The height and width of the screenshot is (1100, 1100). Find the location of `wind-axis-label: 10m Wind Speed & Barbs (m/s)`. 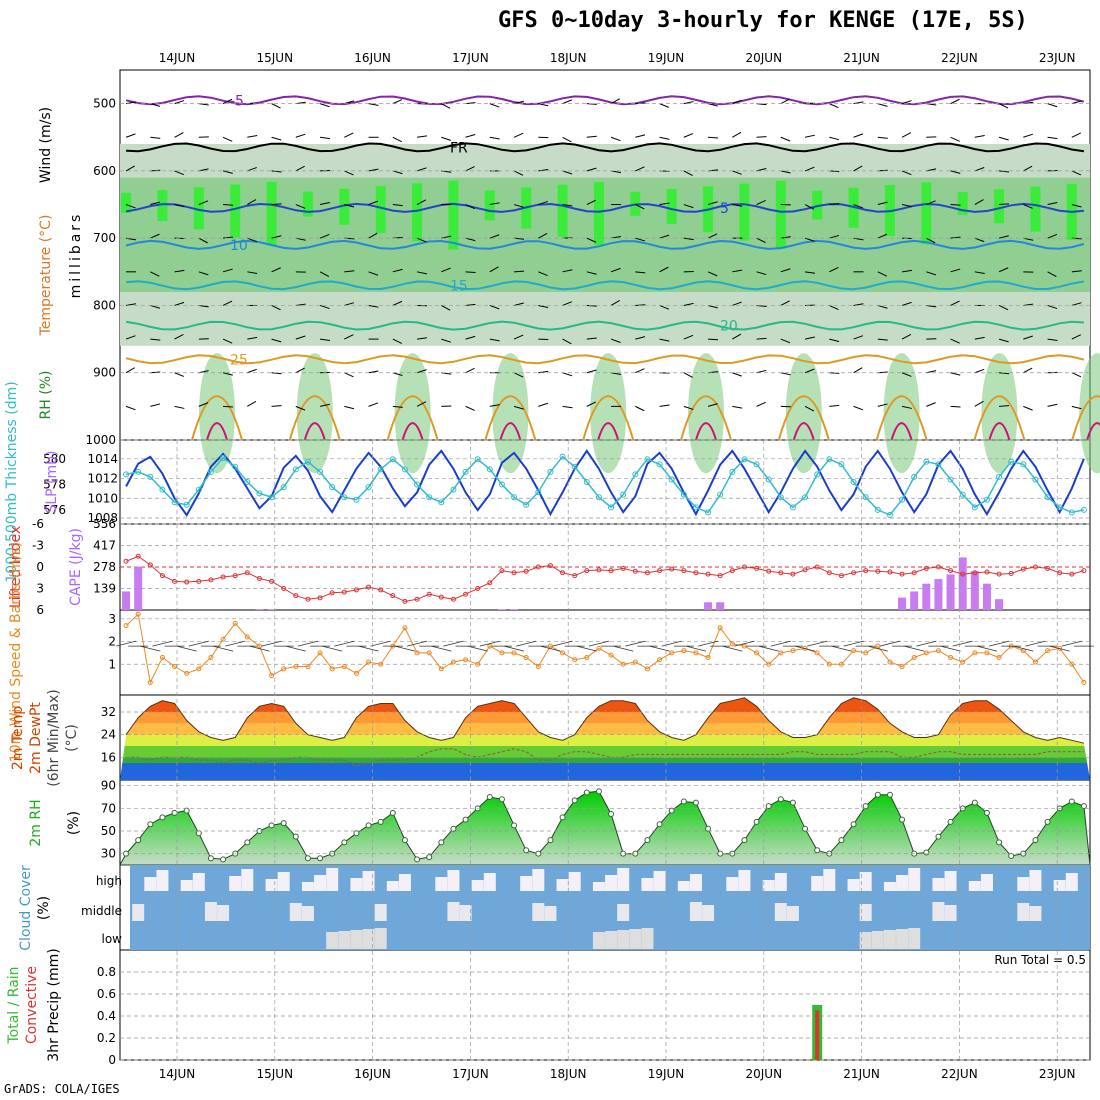

wind-axis-label: 10m Wind Speed & Barbs (m/s) is located at coordinates (16, 652).